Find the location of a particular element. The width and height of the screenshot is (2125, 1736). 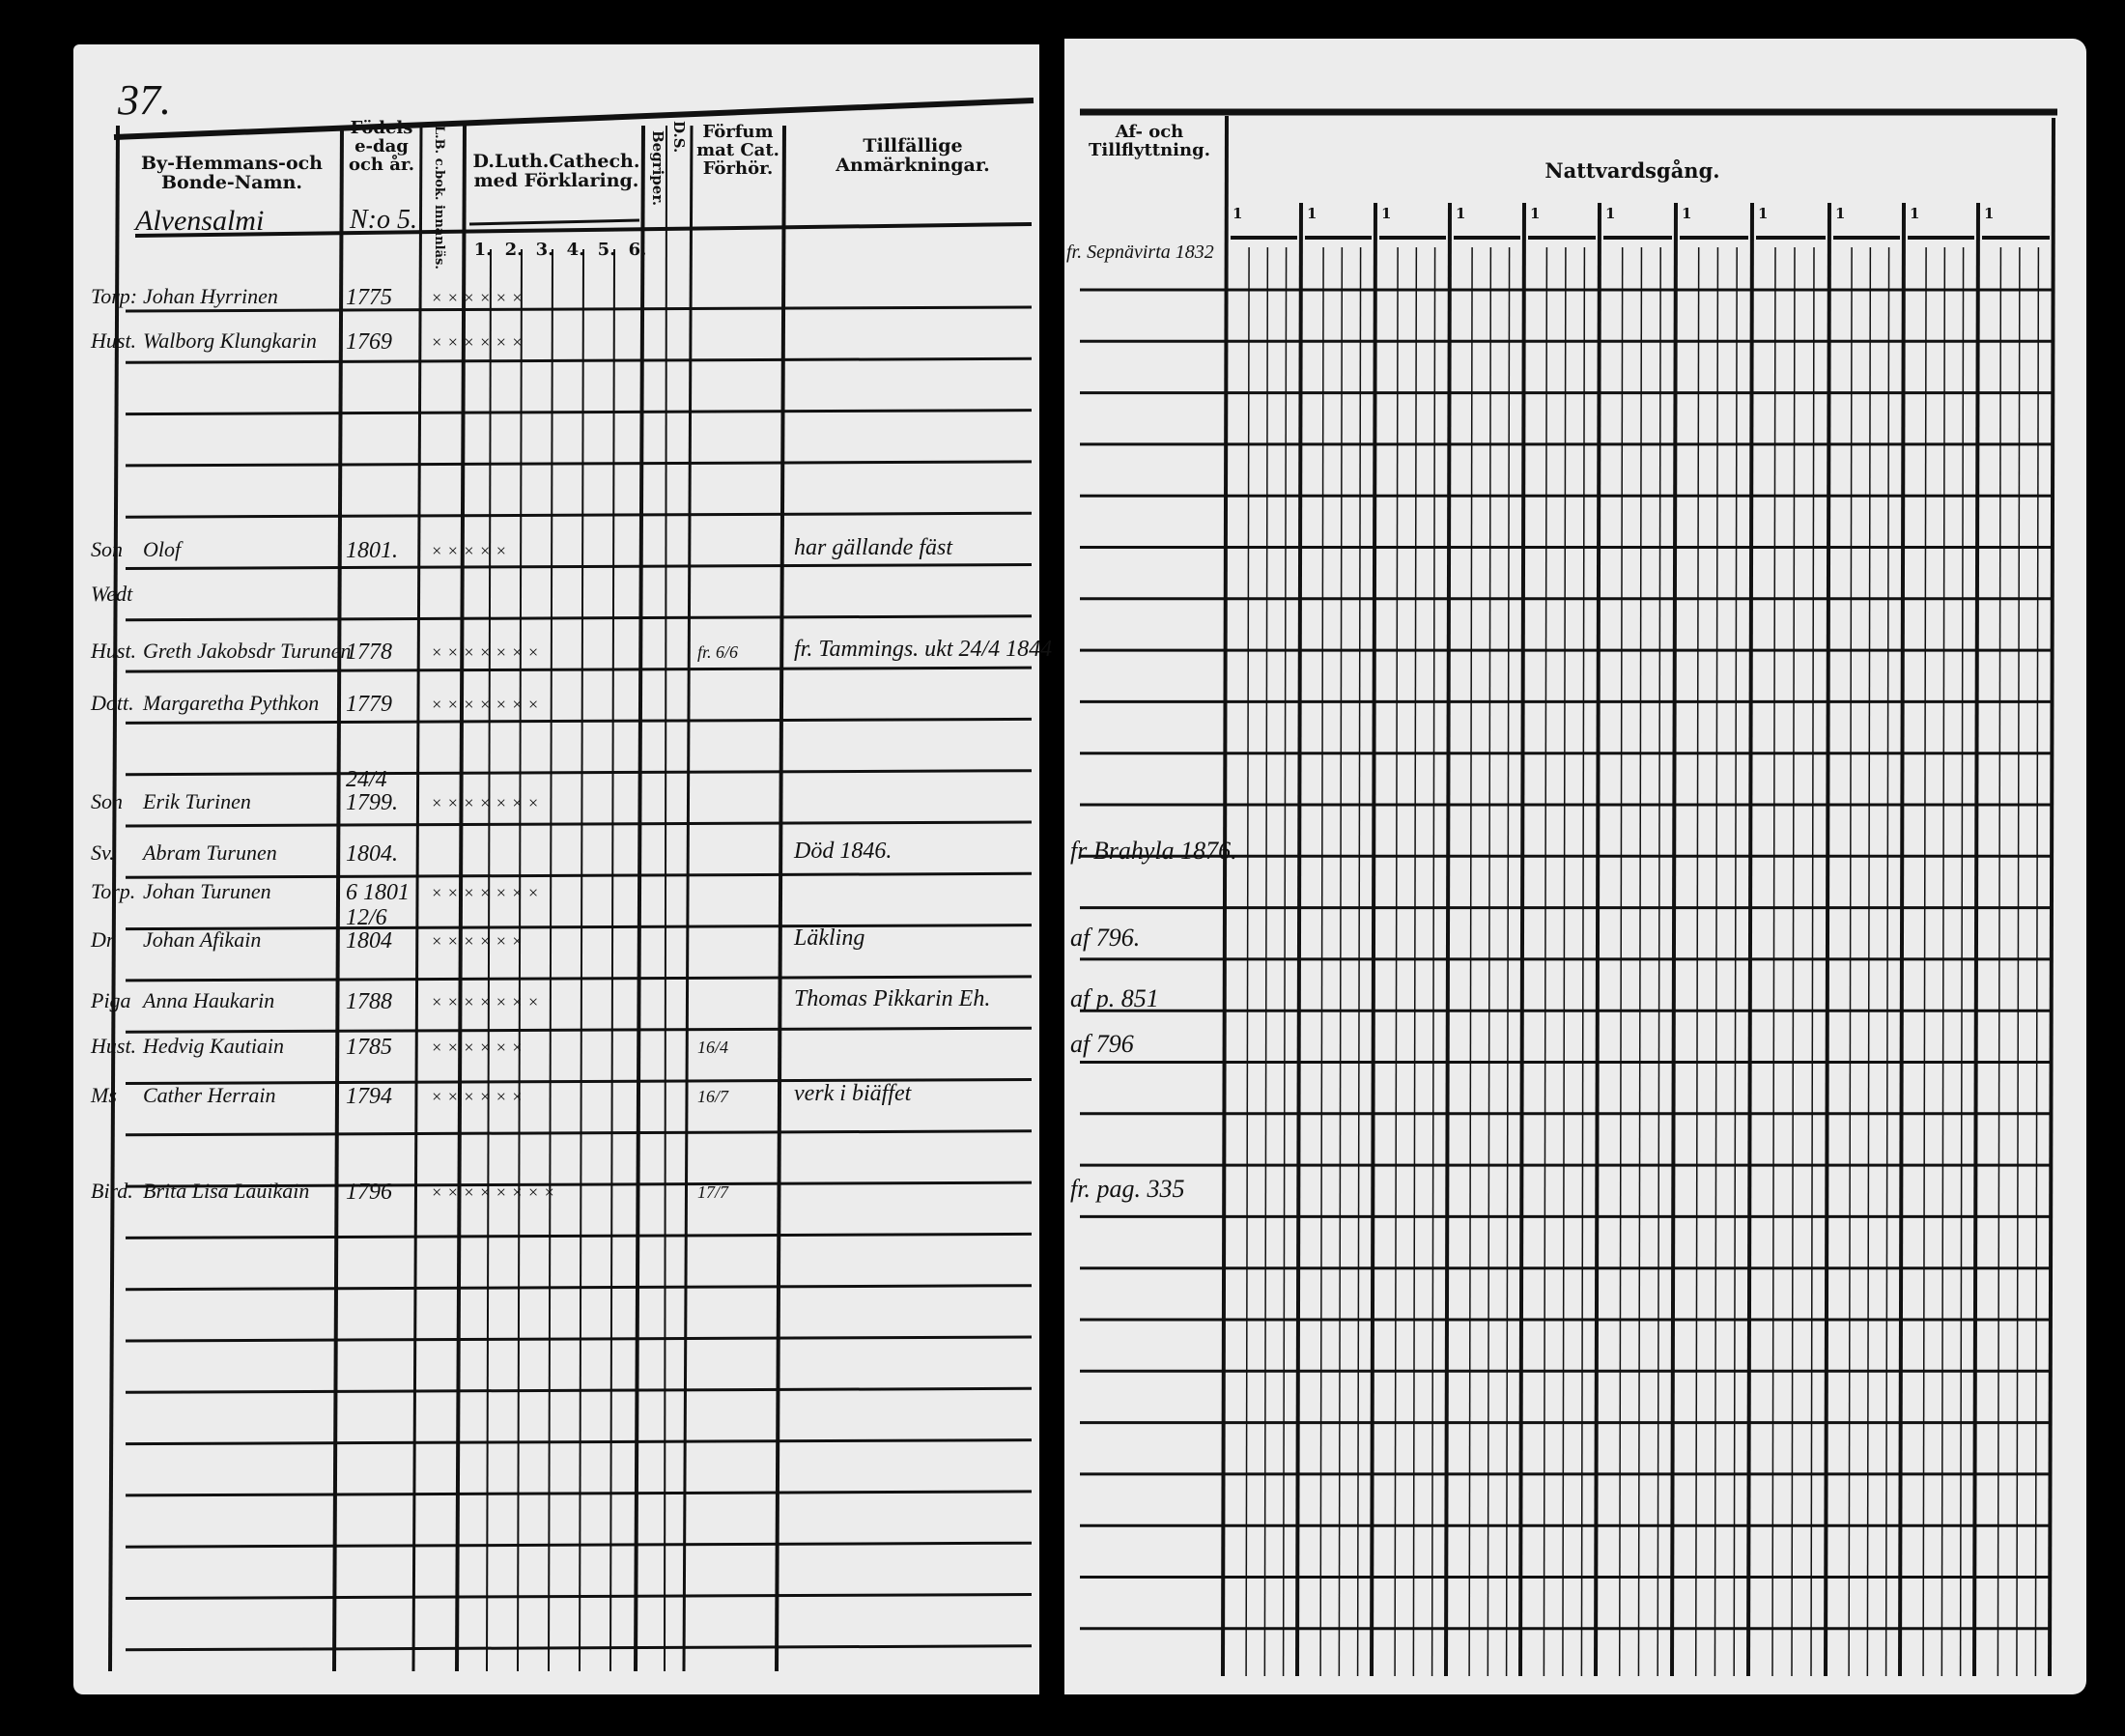

entry-birth: 1794 is located at coordinates (369, 1096).